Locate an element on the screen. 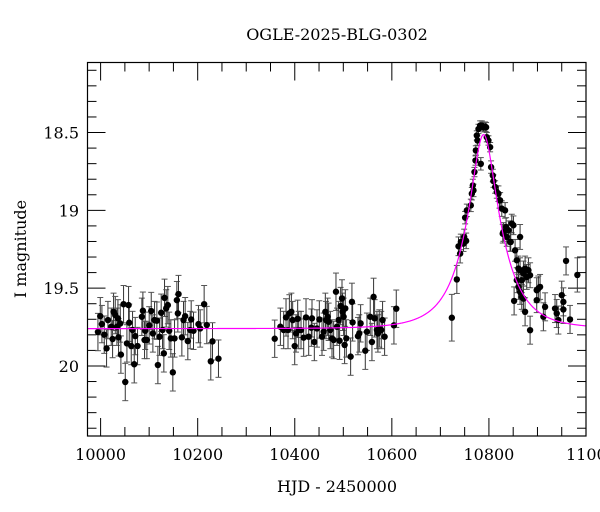 The width and height of the screenshot is (600, 512). x-tick-label: 10000 is located at coordinates (100, 454).